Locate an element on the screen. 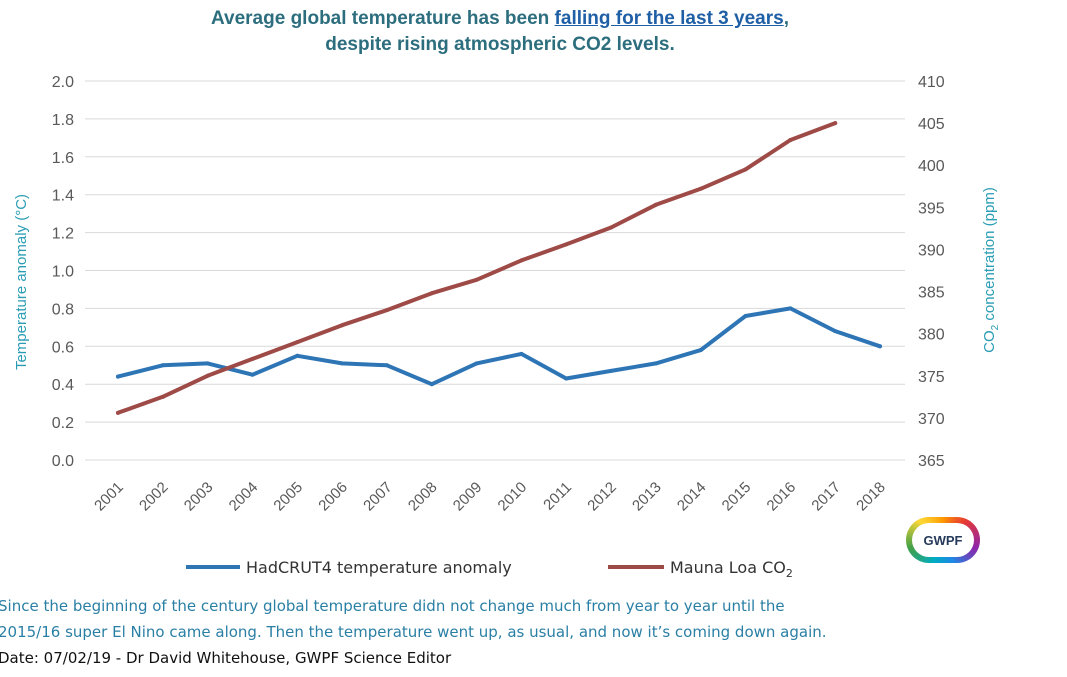  right-axis-title-prefix: CO is located at coordinates (989, 341).